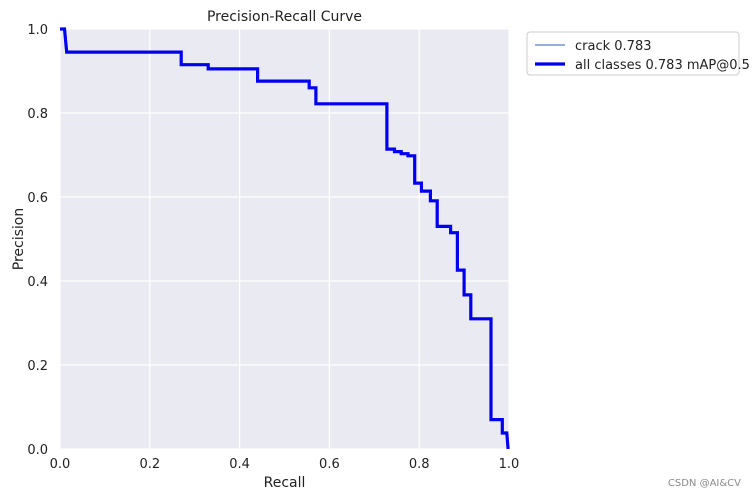 This screenshot has width=755, height=495. Describe the element at coordinates (37, 450) in the screenshot. I see `y-tick-label: 0.0` at that location.